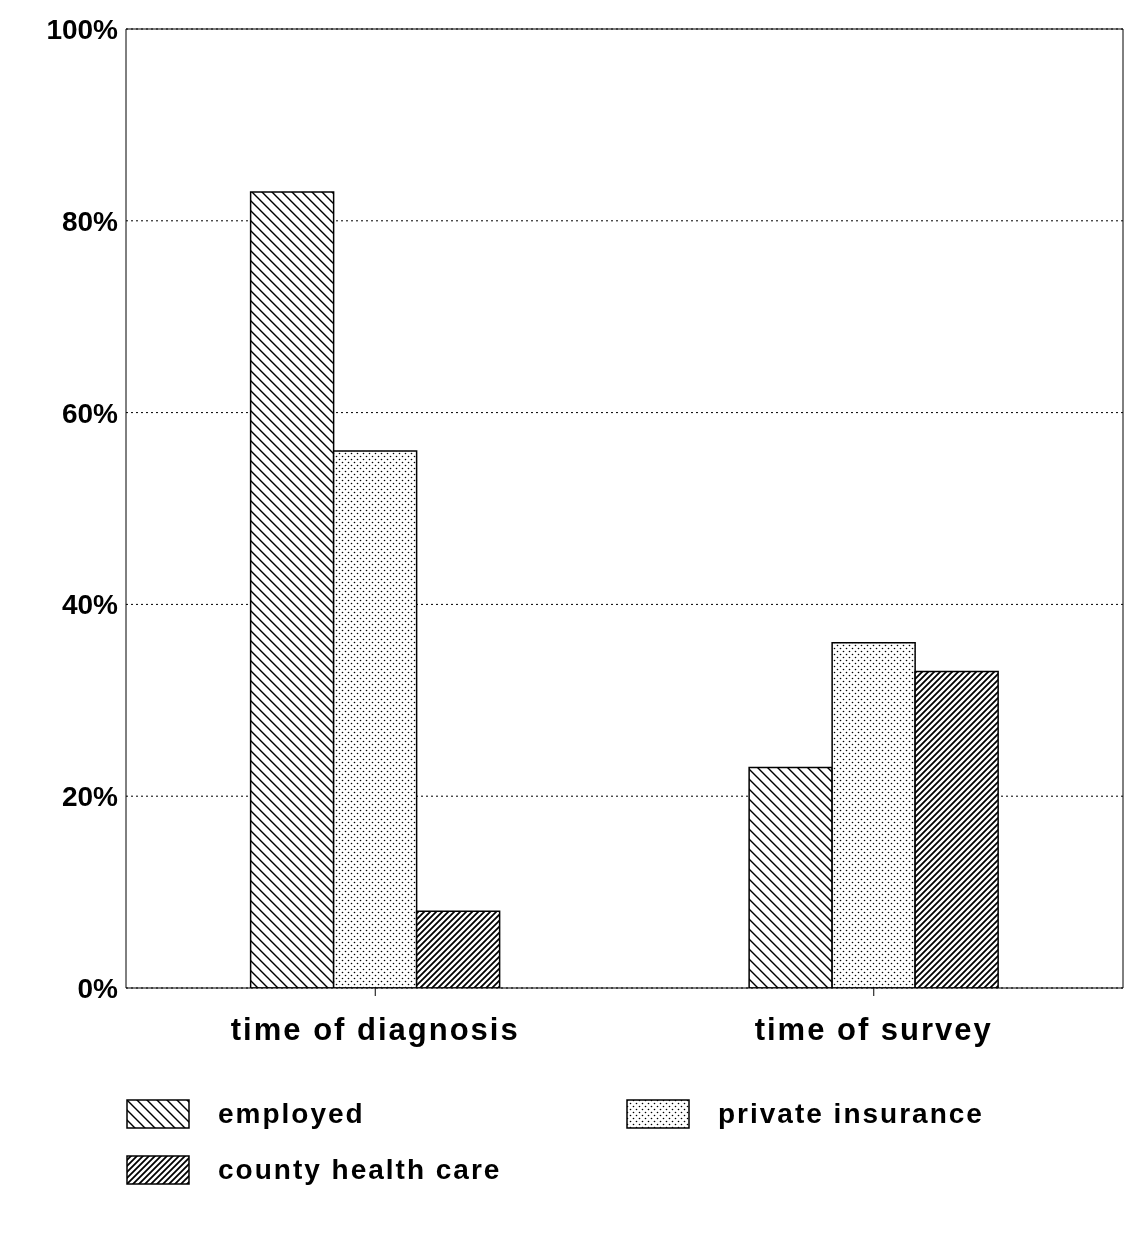  What do you see at coordinates (90, 221) in the screenshot?
I see `y-tick-label: 80%` at bounding box center [90, 221].